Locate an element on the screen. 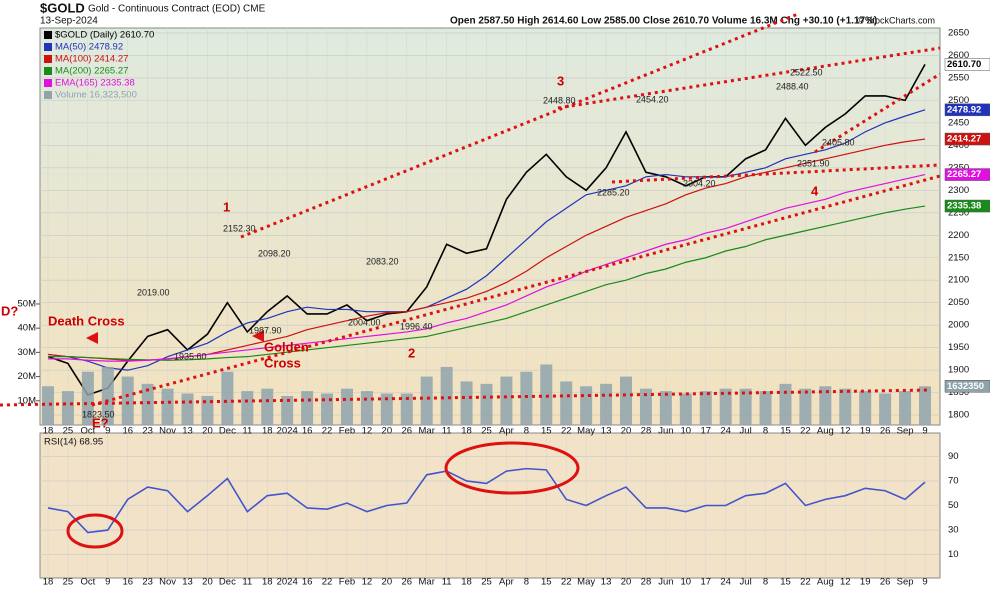 The image size is (990, 591). x-tick-label: May is located at coordinates (586, 582).